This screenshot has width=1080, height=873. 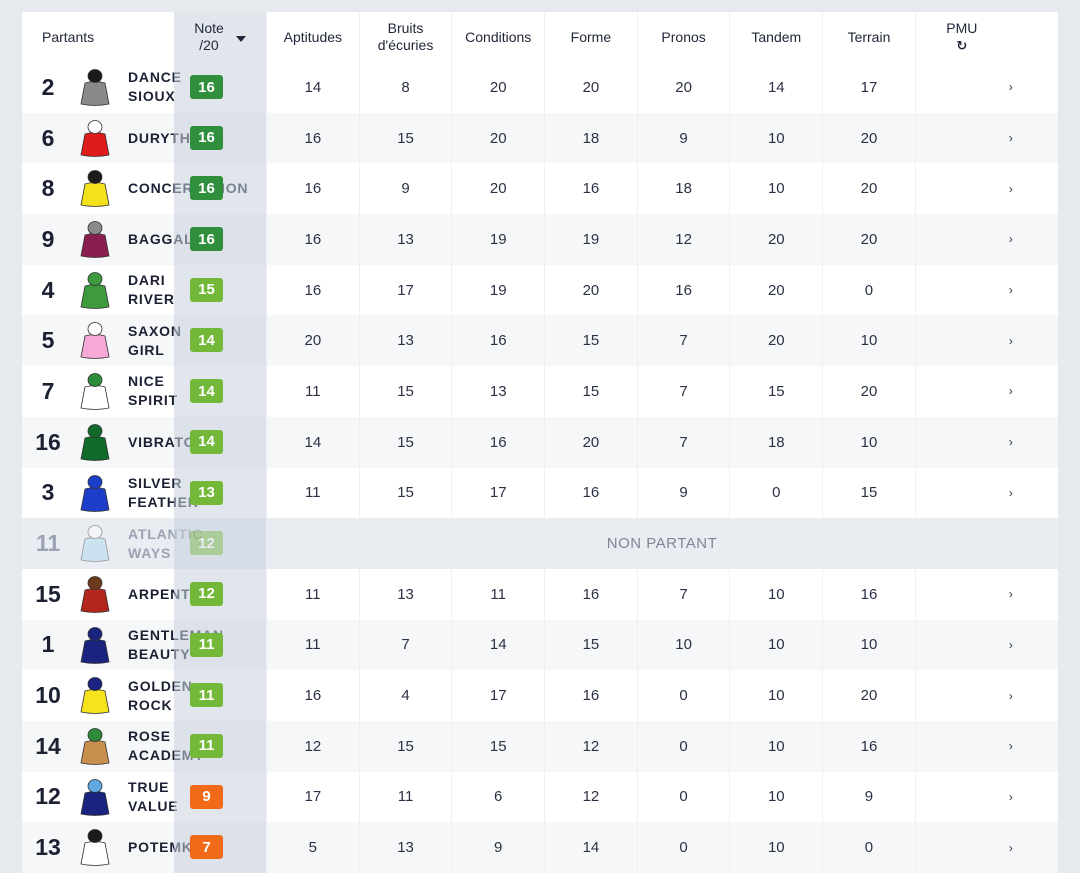 I want to click on conditions-value: 13, so click(x=497, y=391).